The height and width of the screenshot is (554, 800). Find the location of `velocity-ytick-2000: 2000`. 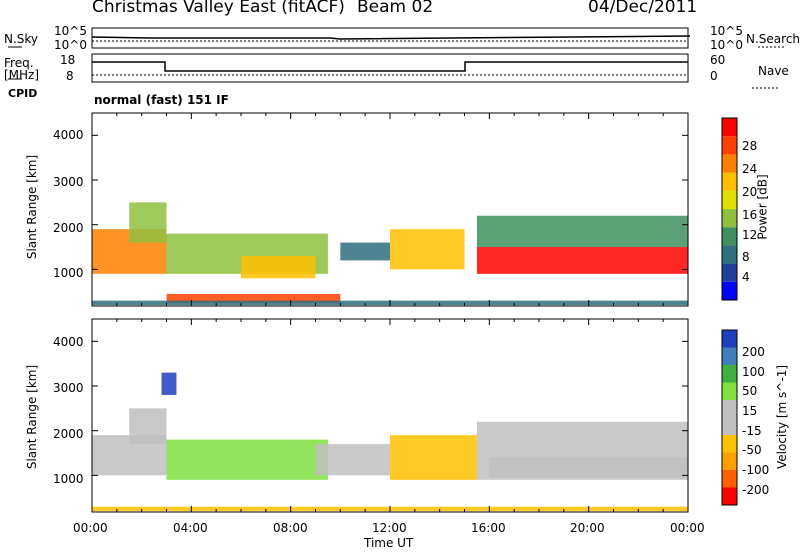

velocity-ytick-2000: 2000 is located at coordinates (68, 434).